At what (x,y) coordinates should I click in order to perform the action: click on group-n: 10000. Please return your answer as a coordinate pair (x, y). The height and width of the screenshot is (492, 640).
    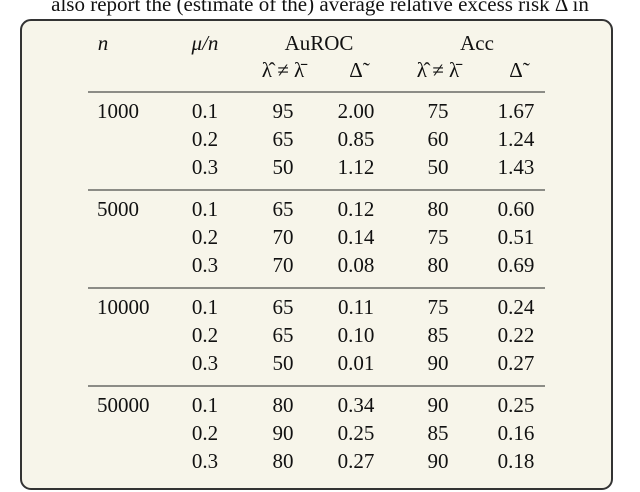
    Looking at the image, I should click on (123, 307).